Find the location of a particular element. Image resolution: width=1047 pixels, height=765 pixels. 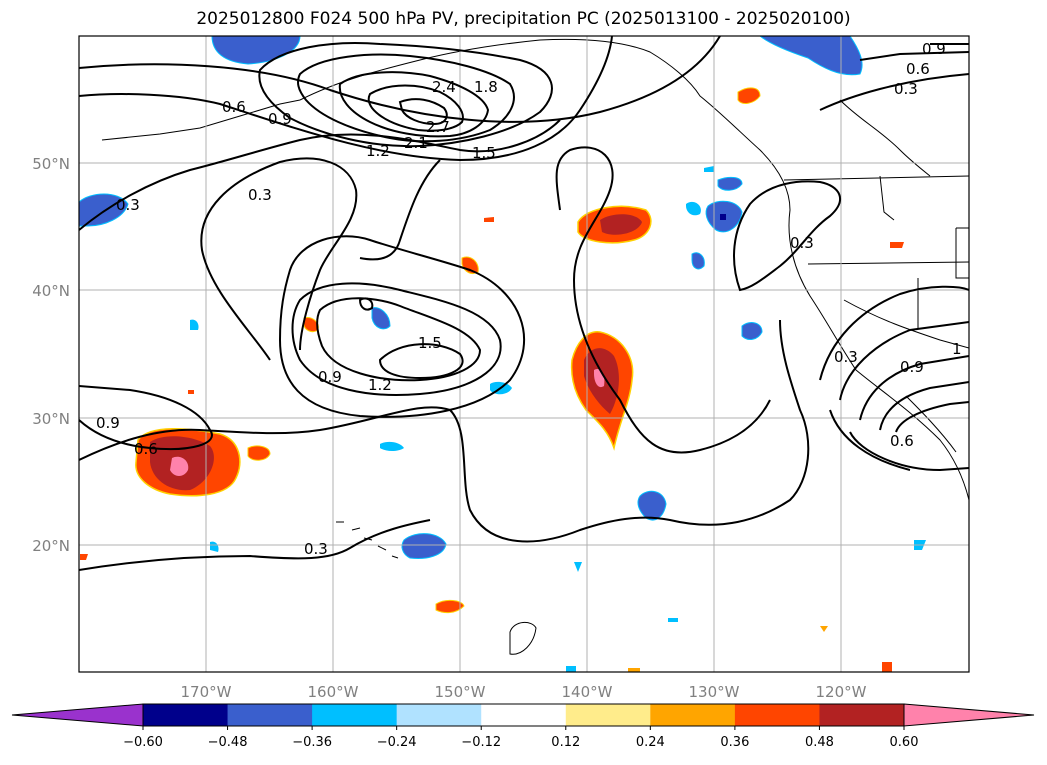

lon-label: 140°W is located at coordinates (587, 692).